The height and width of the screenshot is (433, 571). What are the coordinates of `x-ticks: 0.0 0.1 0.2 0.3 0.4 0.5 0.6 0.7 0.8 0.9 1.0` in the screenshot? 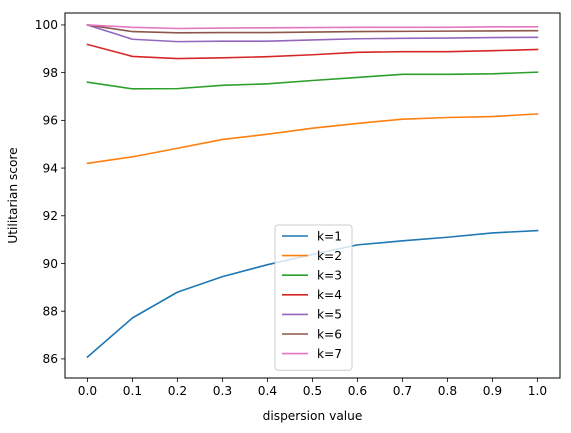 It's located at (312, 388).